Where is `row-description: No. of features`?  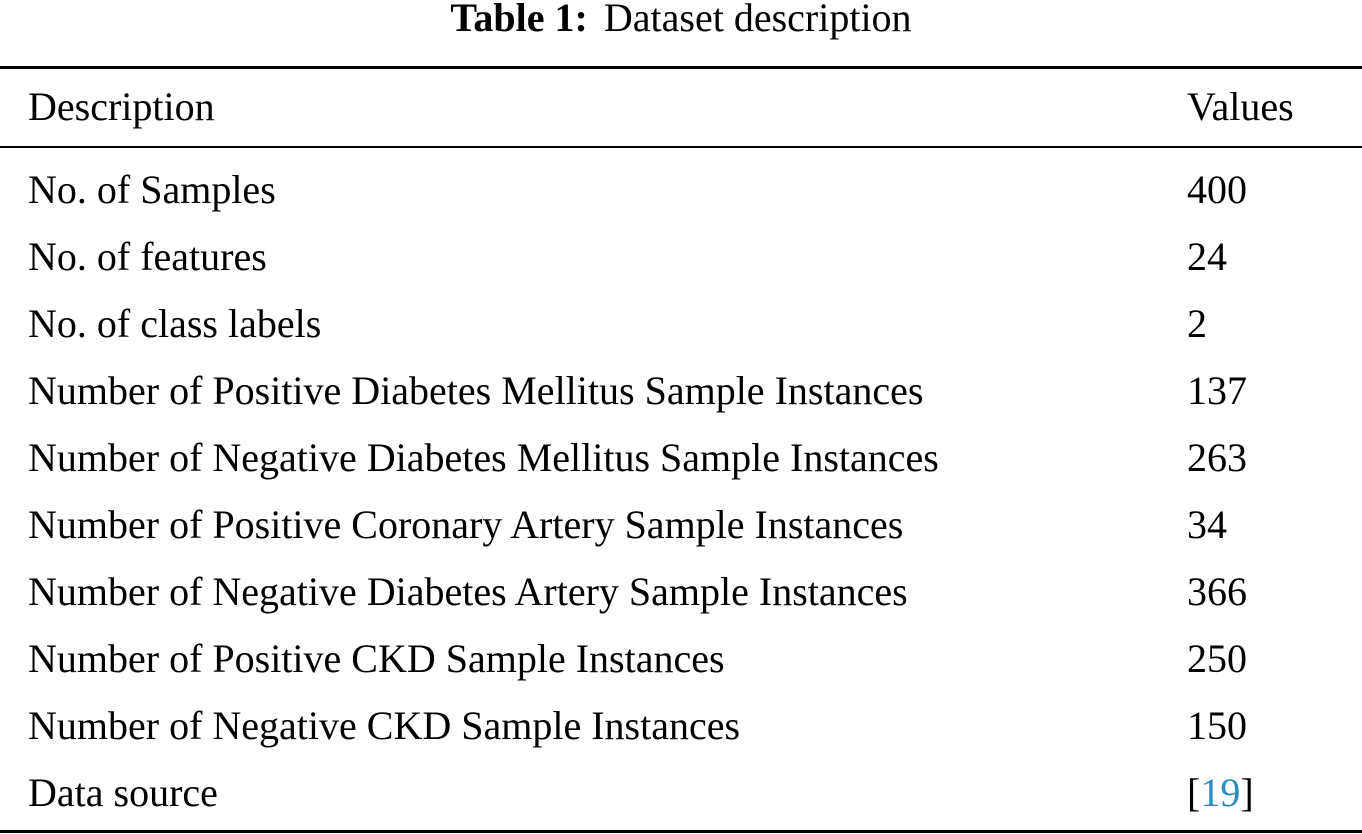
row-description: No. of features is located at coordinates (147, 256).